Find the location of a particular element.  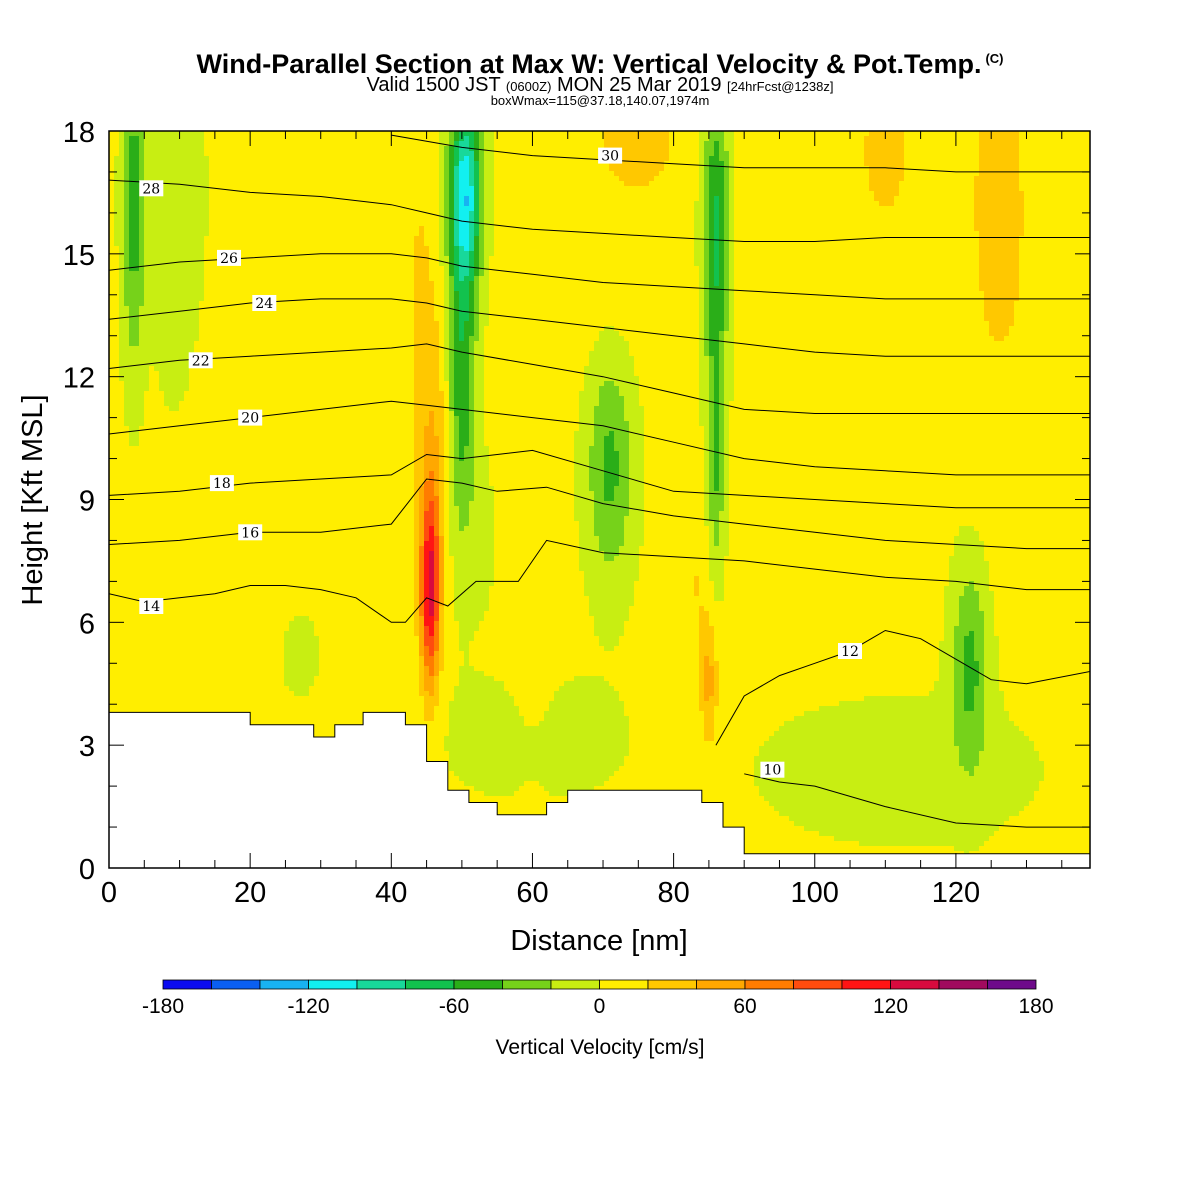

contour-label: 12 is located at coordinates (850, 651).